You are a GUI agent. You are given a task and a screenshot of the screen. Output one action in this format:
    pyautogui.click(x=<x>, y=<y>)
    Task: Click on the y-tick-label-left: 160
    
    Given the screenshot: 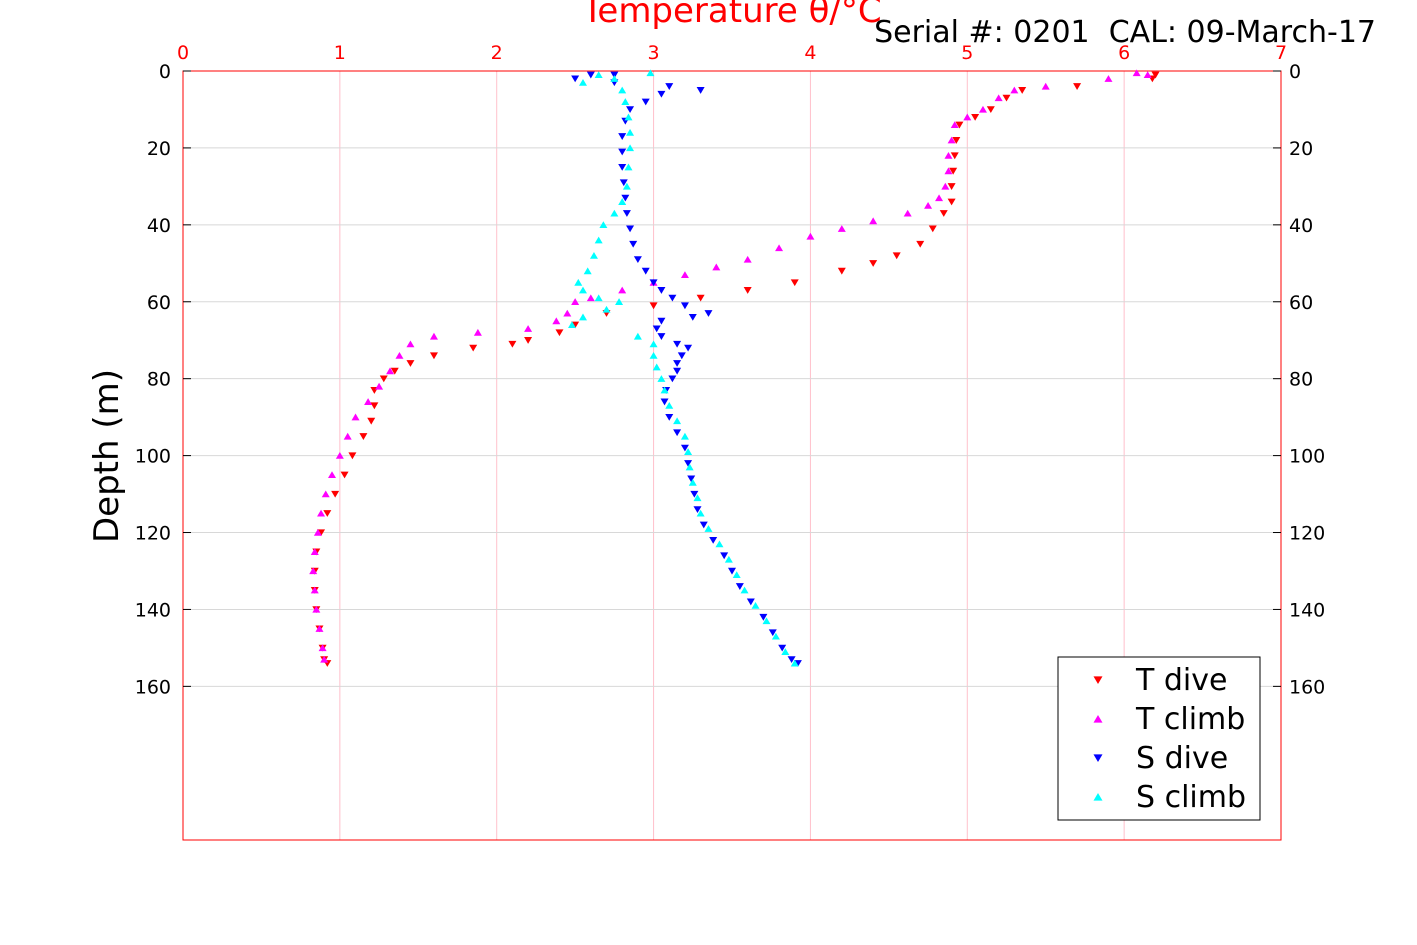 What is the action you would take?
    pyautogui.click(x=153, y=687)
    